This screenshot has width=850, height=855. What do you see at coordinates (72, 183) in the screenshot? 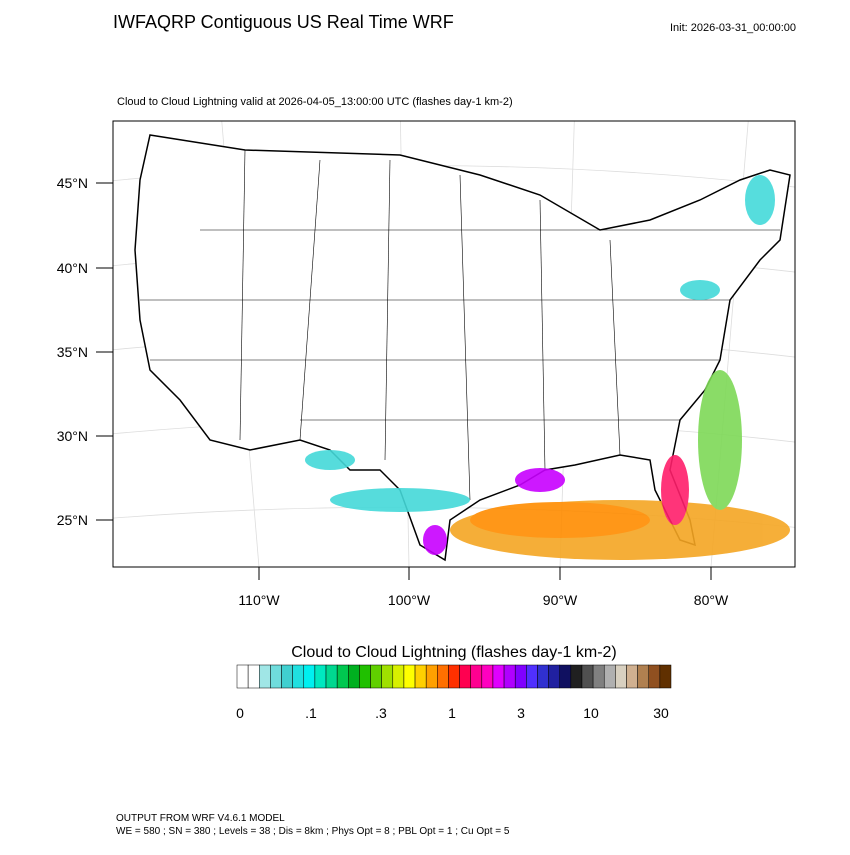
I see `lat-label: 45°N` at bounding box center [72, 183].